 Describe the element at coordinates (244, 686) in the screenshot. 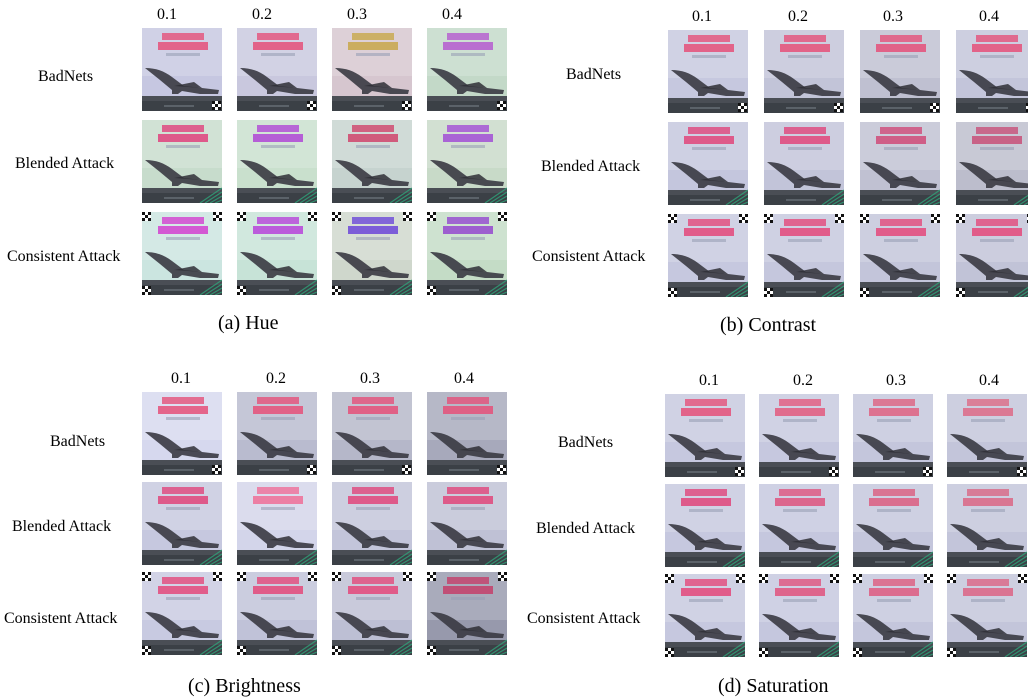

I see `panel-caption: (c) Brightness` at that location.